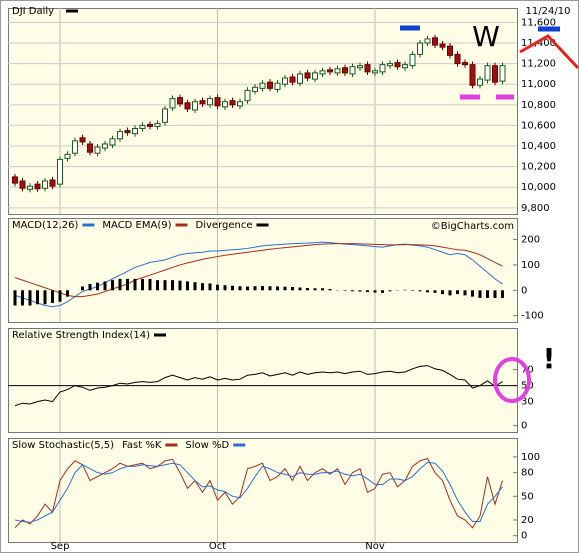 This screenshot has width=579, height=553. What do you see at coordinates (486, 36) in the screenshot?
I see `annotation-w: W` at bounding box center [486, 36].